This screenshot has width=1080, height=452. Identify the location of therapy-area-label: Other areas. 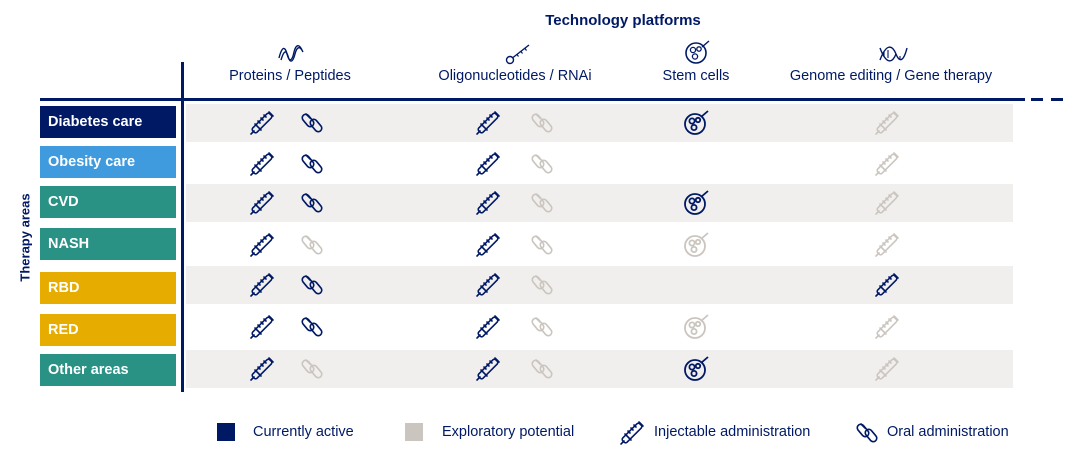
(108, 370).